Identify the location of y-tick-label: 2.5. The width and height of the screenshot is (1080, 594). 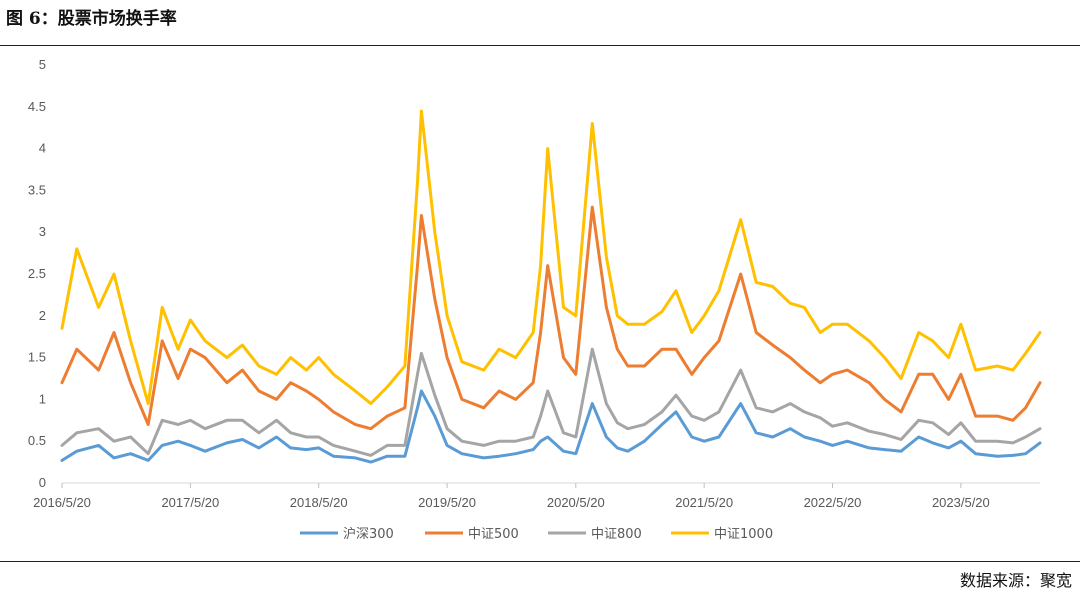
(37, 273).